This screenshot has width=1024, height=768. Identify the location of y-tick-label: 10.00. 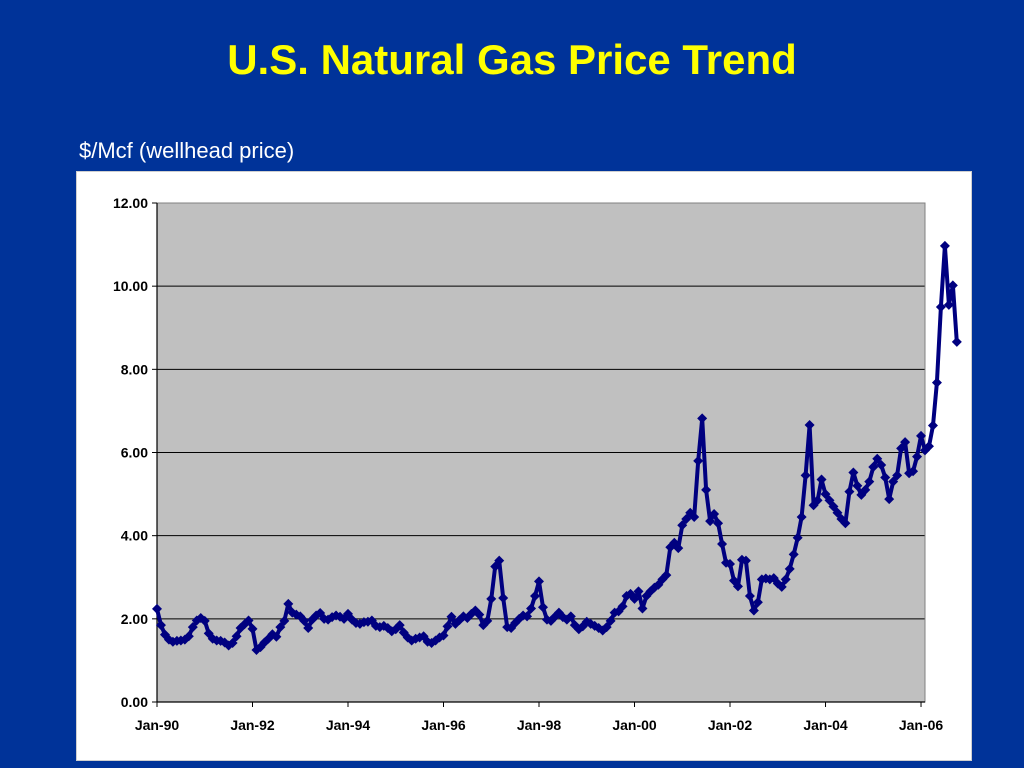
(130, 286).